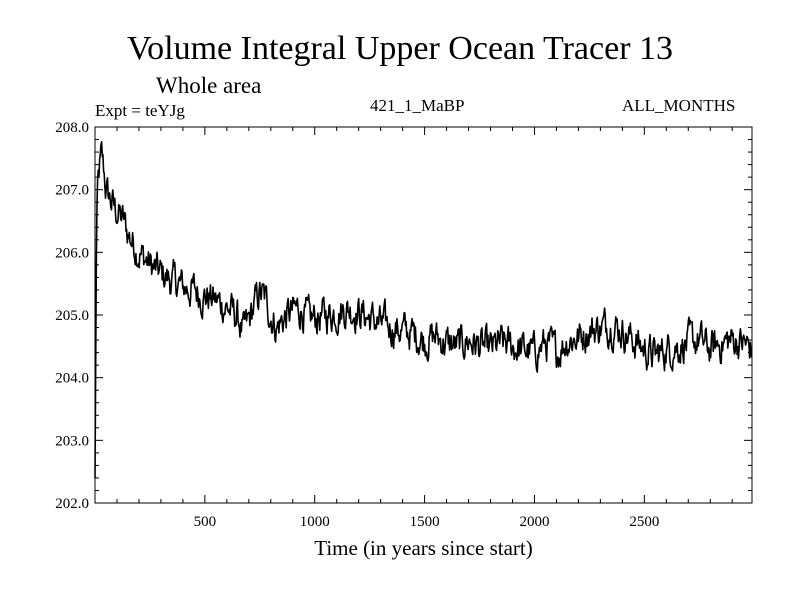 This screenshot has width=800, height=600. Describe the element at coordinates (423, 548) in the screenshot. I see `x-axis-label: Time (in years since start)` at that location.